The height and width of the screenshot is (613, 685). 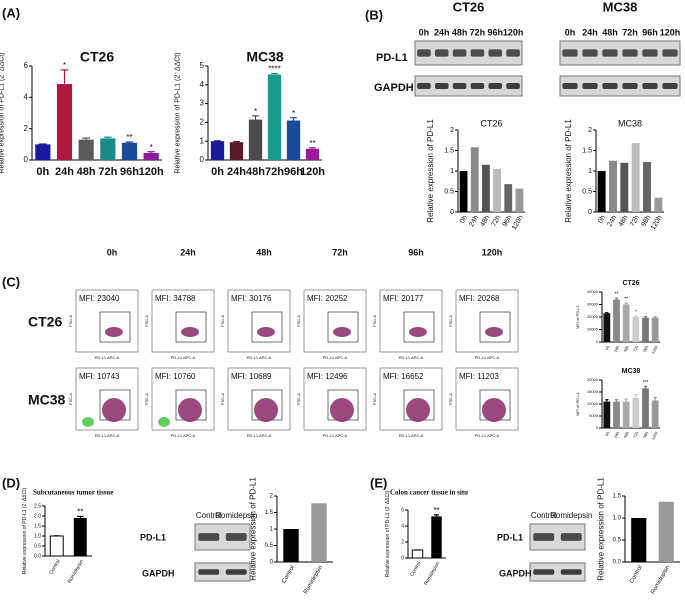 I want to click on y-tick-label: 30000, so click(x=593, y=304).